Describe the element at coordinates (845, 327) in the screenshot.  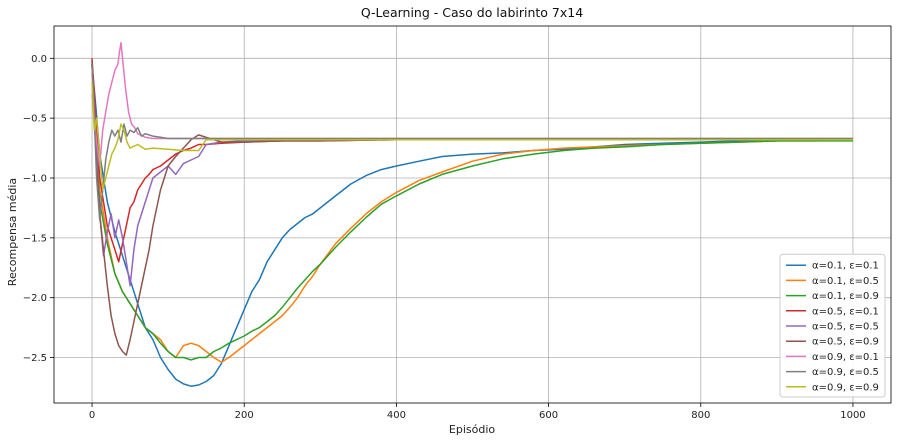
I see `legend-label: α=0.5, ε=0.5` at that location.